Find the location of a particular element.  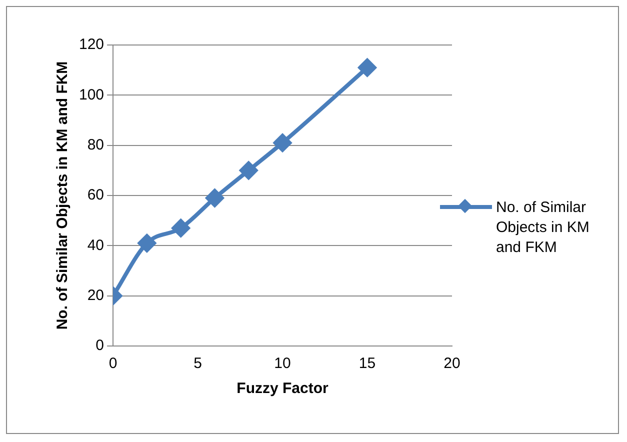

y-axis-title: No. of Similar Objects in KM and FKM is located at coordinates (63, 195).